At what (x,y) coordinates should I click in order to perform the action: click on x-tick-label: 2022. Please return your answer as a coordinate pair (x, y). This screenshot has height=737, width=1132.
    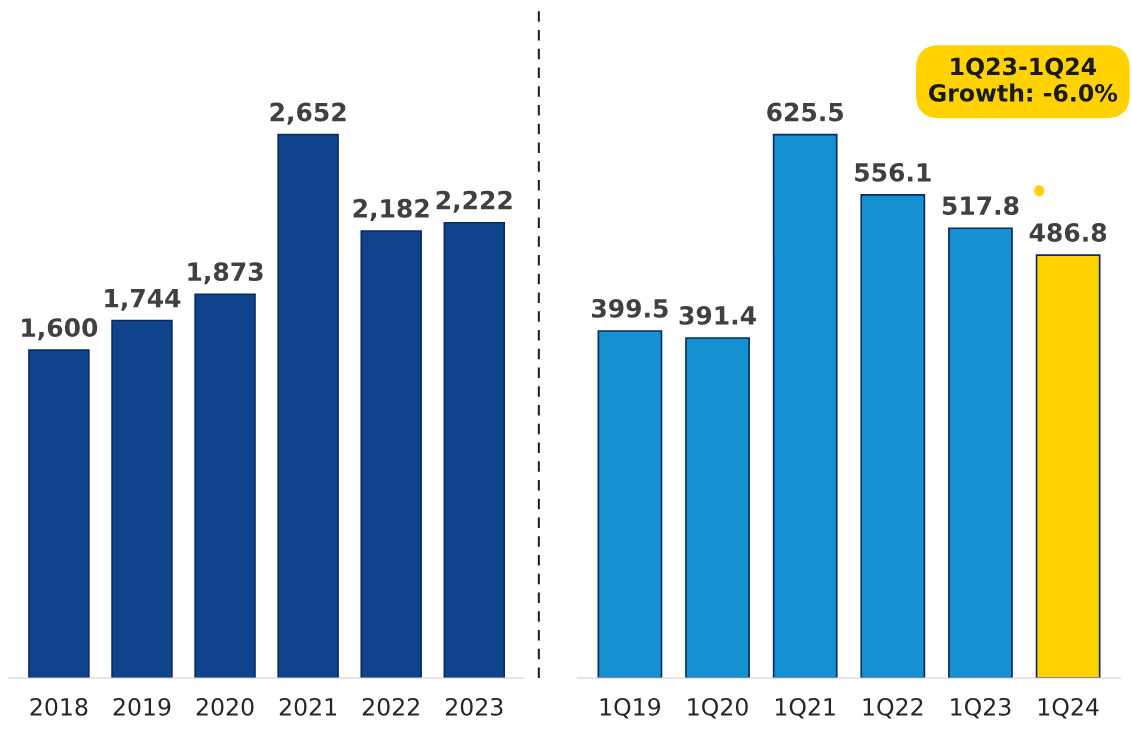
    Looking at the image, I should click on (390, 706).